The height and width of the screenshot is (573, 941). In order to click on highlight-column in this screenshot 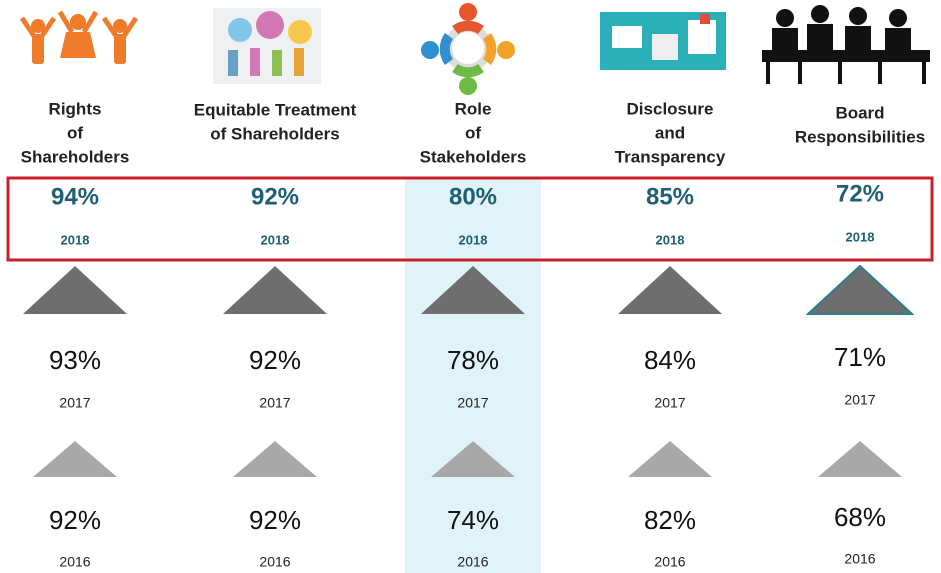, I will do `click(473, 375)`.